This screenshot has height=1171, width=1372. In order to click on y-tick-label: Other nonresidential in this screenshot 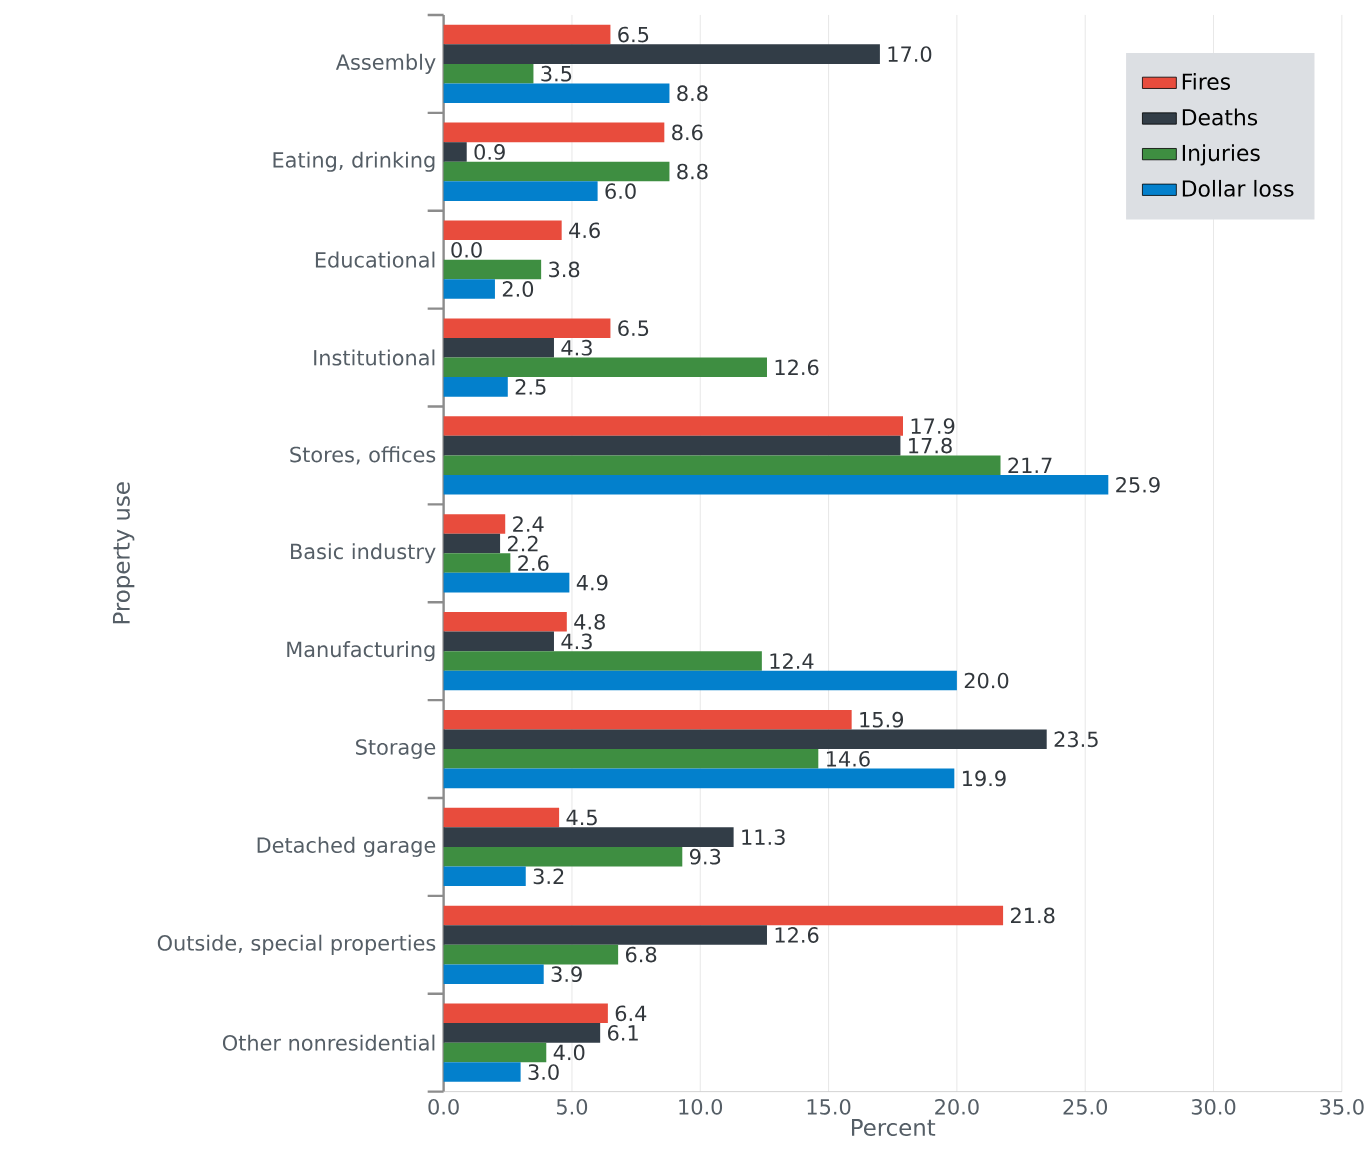, I will do `click(328, 1042)`.